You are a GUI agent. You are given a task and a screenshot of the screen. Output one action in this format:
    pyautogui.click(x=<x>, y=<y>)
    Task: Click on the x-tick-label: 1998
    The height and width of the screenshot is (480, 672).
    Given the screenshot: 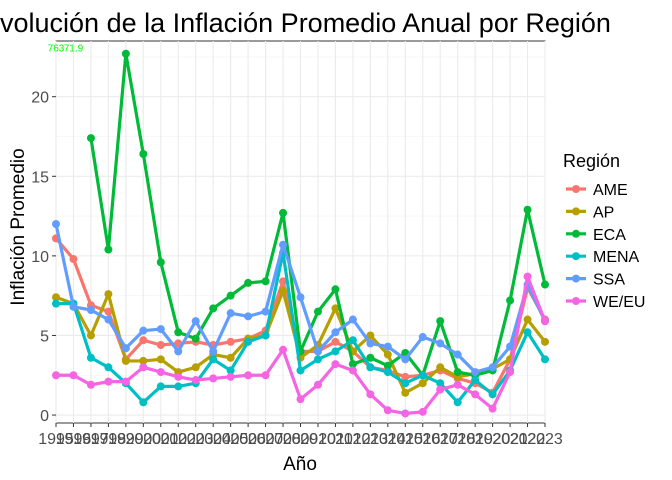 What is the action you would take?
    pyautogui.click(x=109, y=439)
    